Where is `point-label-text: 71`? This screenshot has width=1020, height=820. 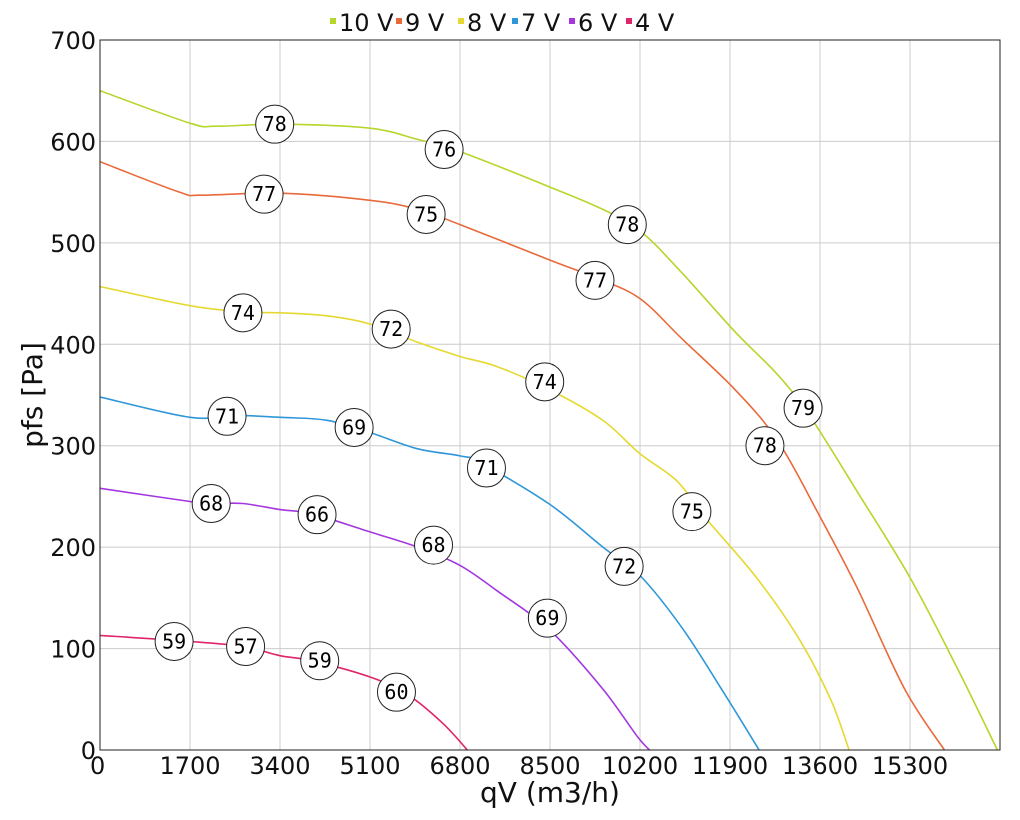
point-label-text: 71 is located at coordinates (227, 416).